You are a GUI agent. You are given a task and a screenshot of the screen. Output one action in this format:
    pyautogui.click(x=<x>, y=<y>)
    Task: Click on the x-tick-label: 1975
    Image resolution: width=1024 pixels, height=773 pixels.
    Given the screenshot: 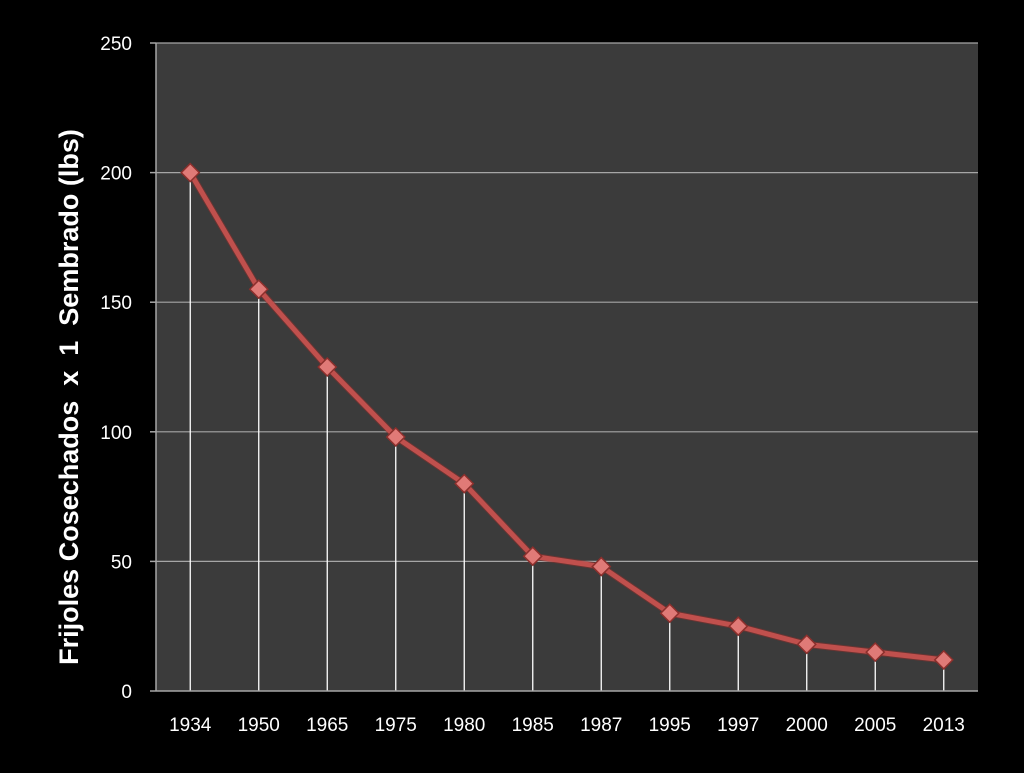 What is the action you would take?
    pyautogui.click(x=396, y=725)
    